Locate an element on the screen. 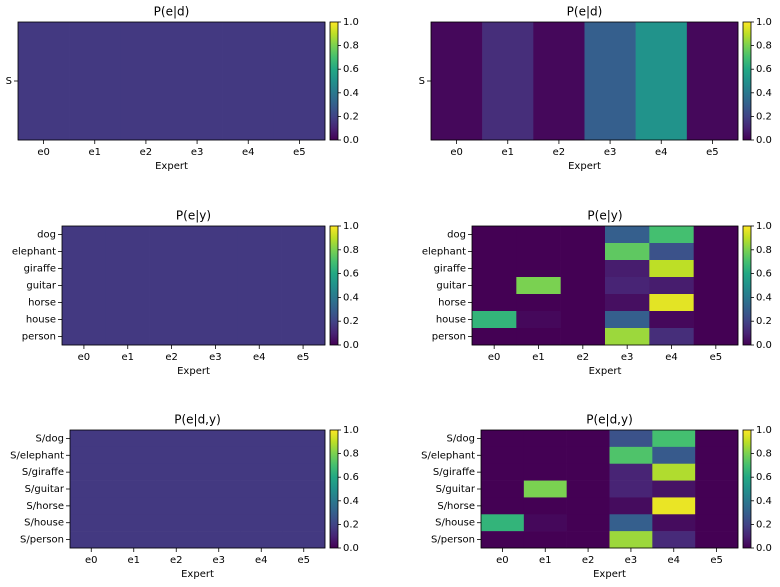  y-tick-label: S/house is located at coordinates (44, 523).